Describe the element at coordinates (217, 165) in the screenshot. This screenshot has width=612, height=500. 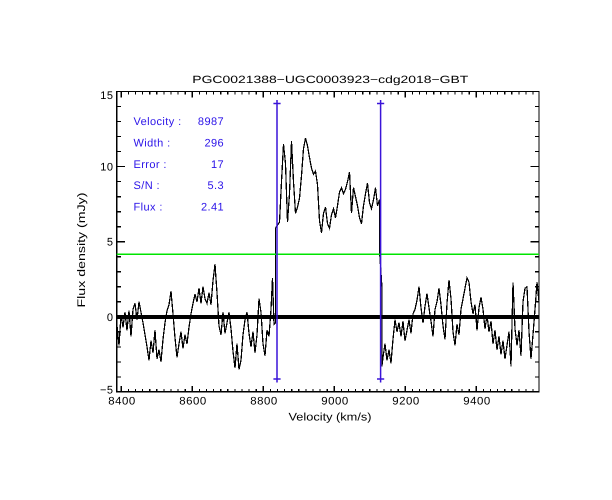
I see `svg-text: 17` at that location.